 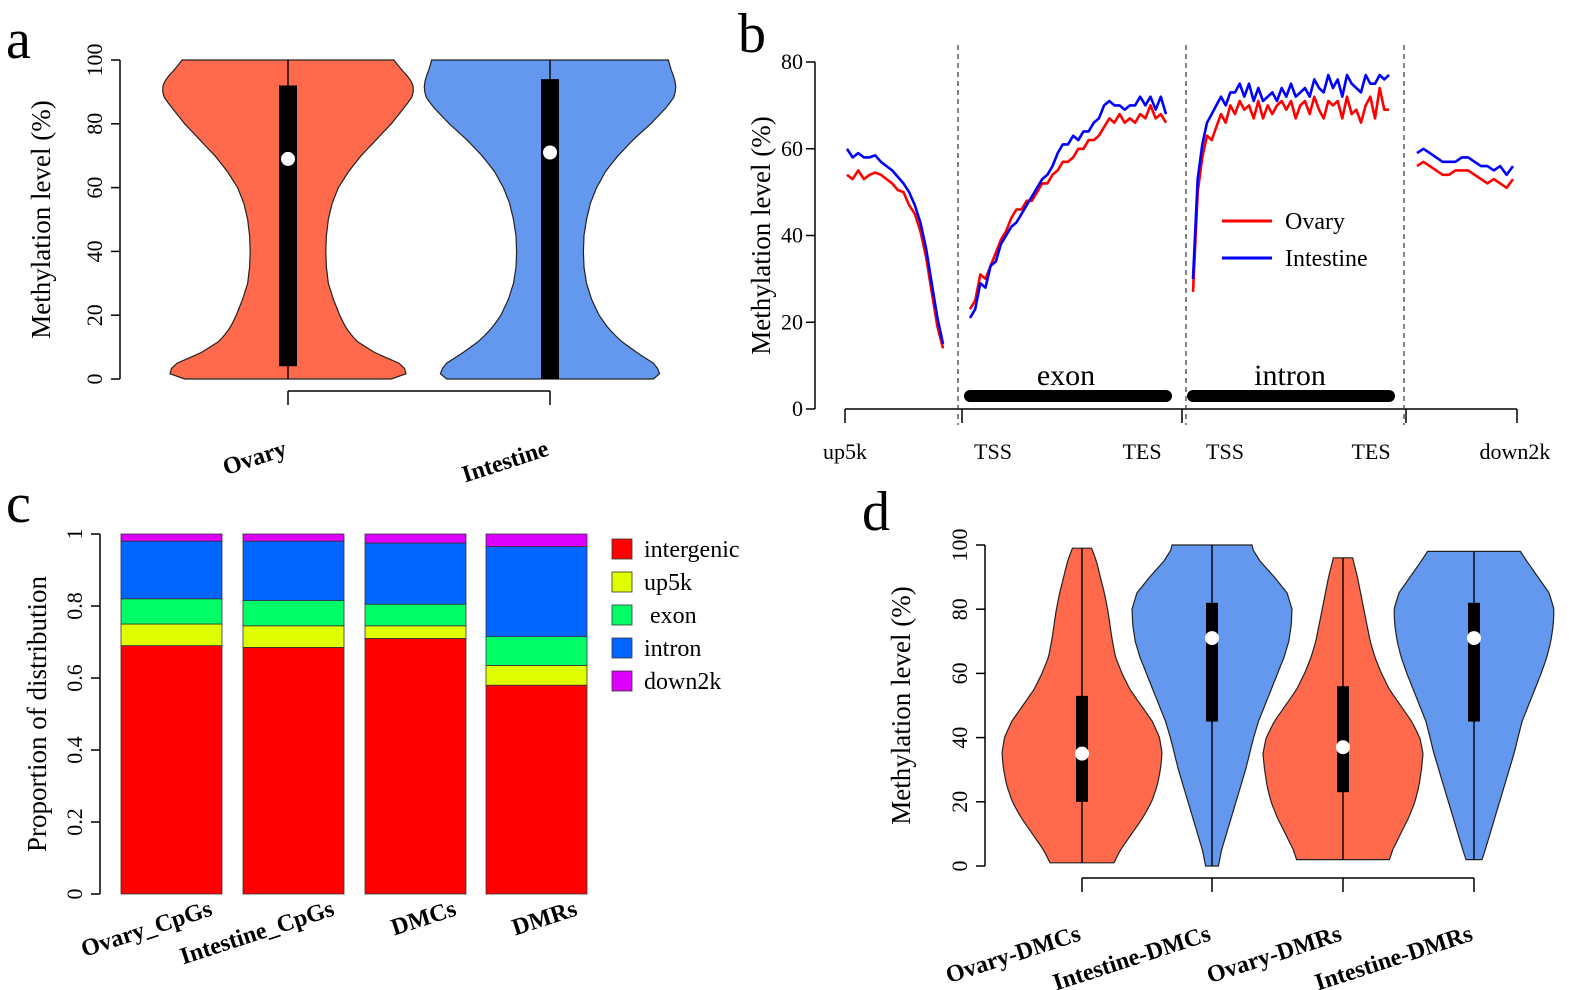 What do you see at coordinates (74, 822) in the screenshot?
I see `y-tick-label: 0.2` at bounding box center [74, 822].